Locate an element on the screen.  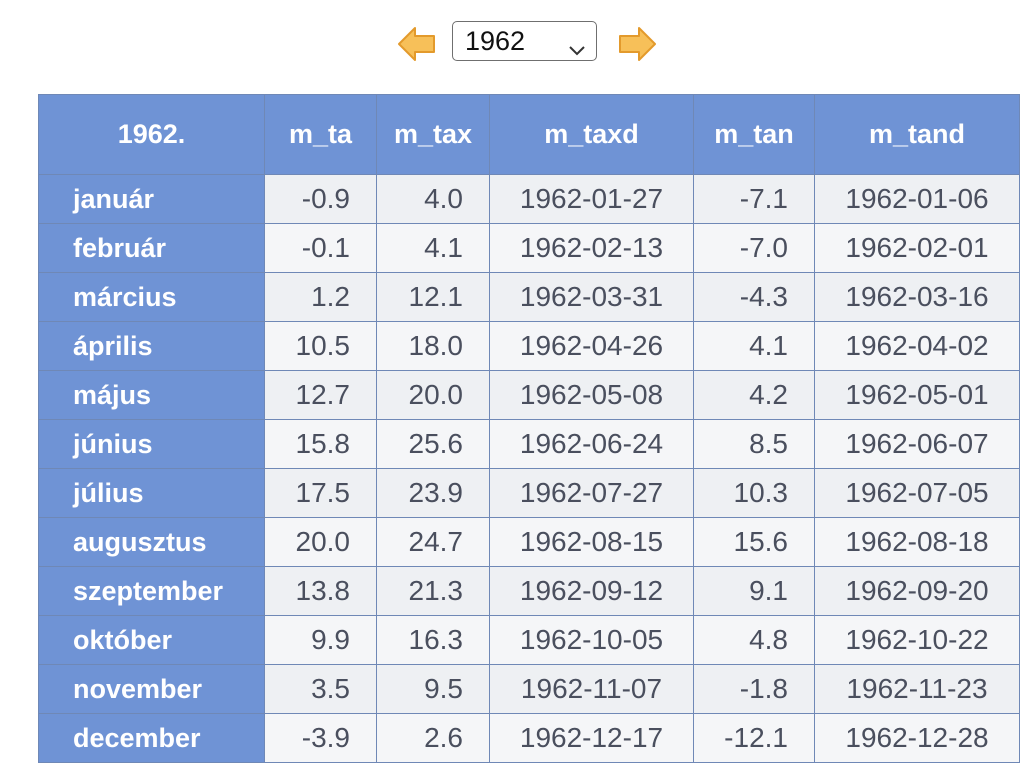
cell-m-tan: -4.3 is located at coordinates (754, 297).